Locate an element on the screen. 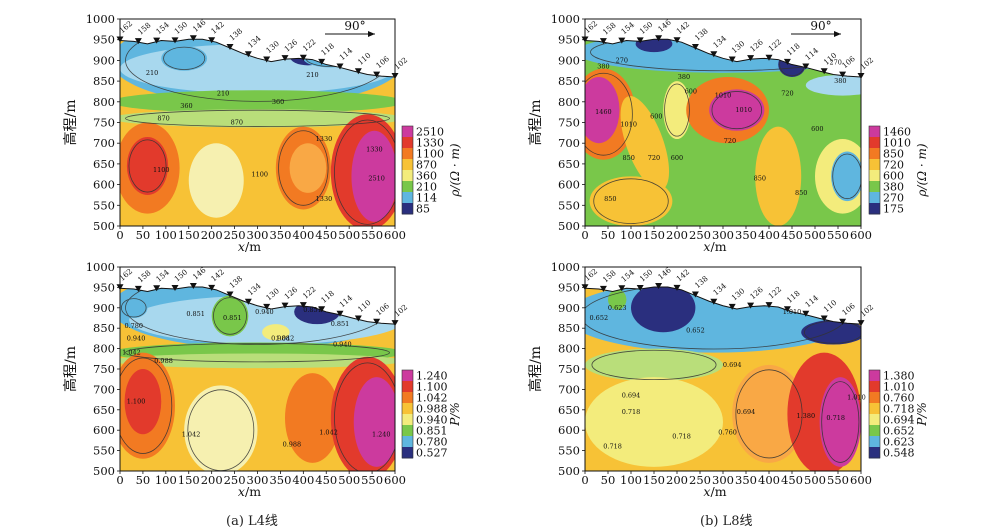  colorbar-tick-label: 1.100 is located at coordinates (432, 387).